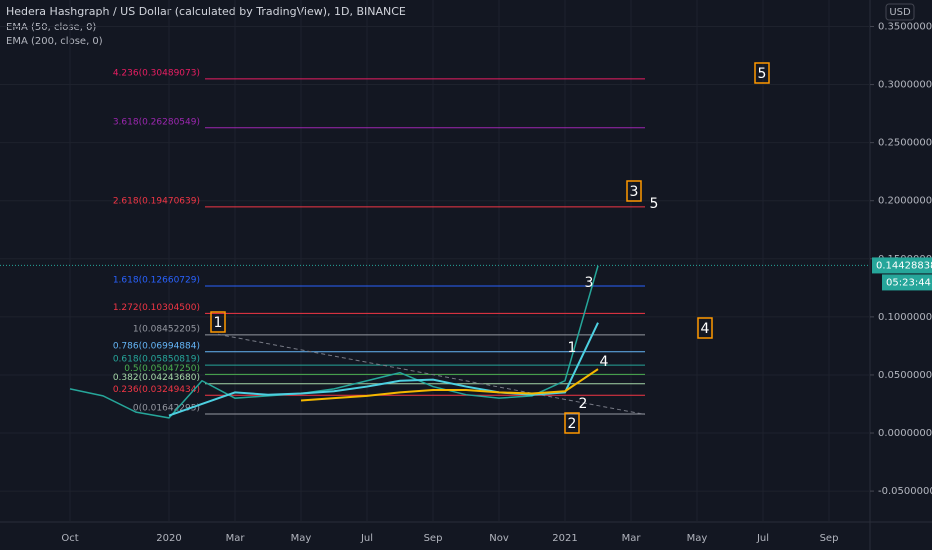 Image resolution: width=932 pixels, height=550 pixels. Describe the element at coordinates (156, 201) in the screenshot. I see `fib-label: 2.618(0.19470639)` at that location.